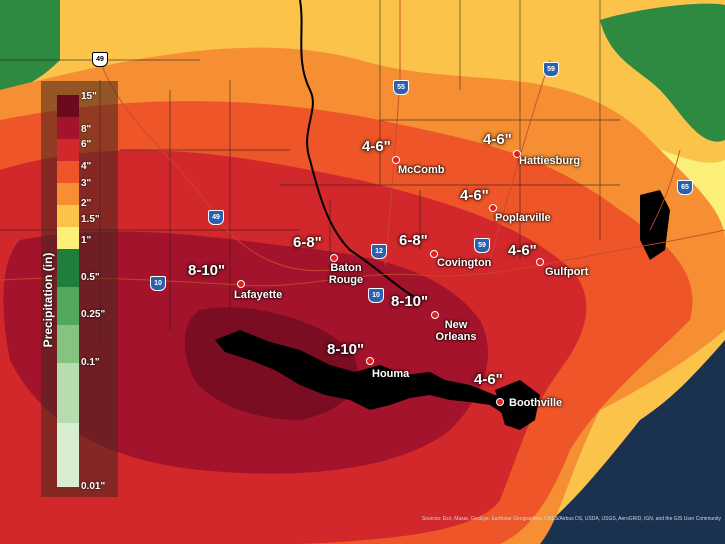  What do you see at coordinates (370, 361) in the screenshot?
I see `city-marker-houma` at bounding box center [370, 361].